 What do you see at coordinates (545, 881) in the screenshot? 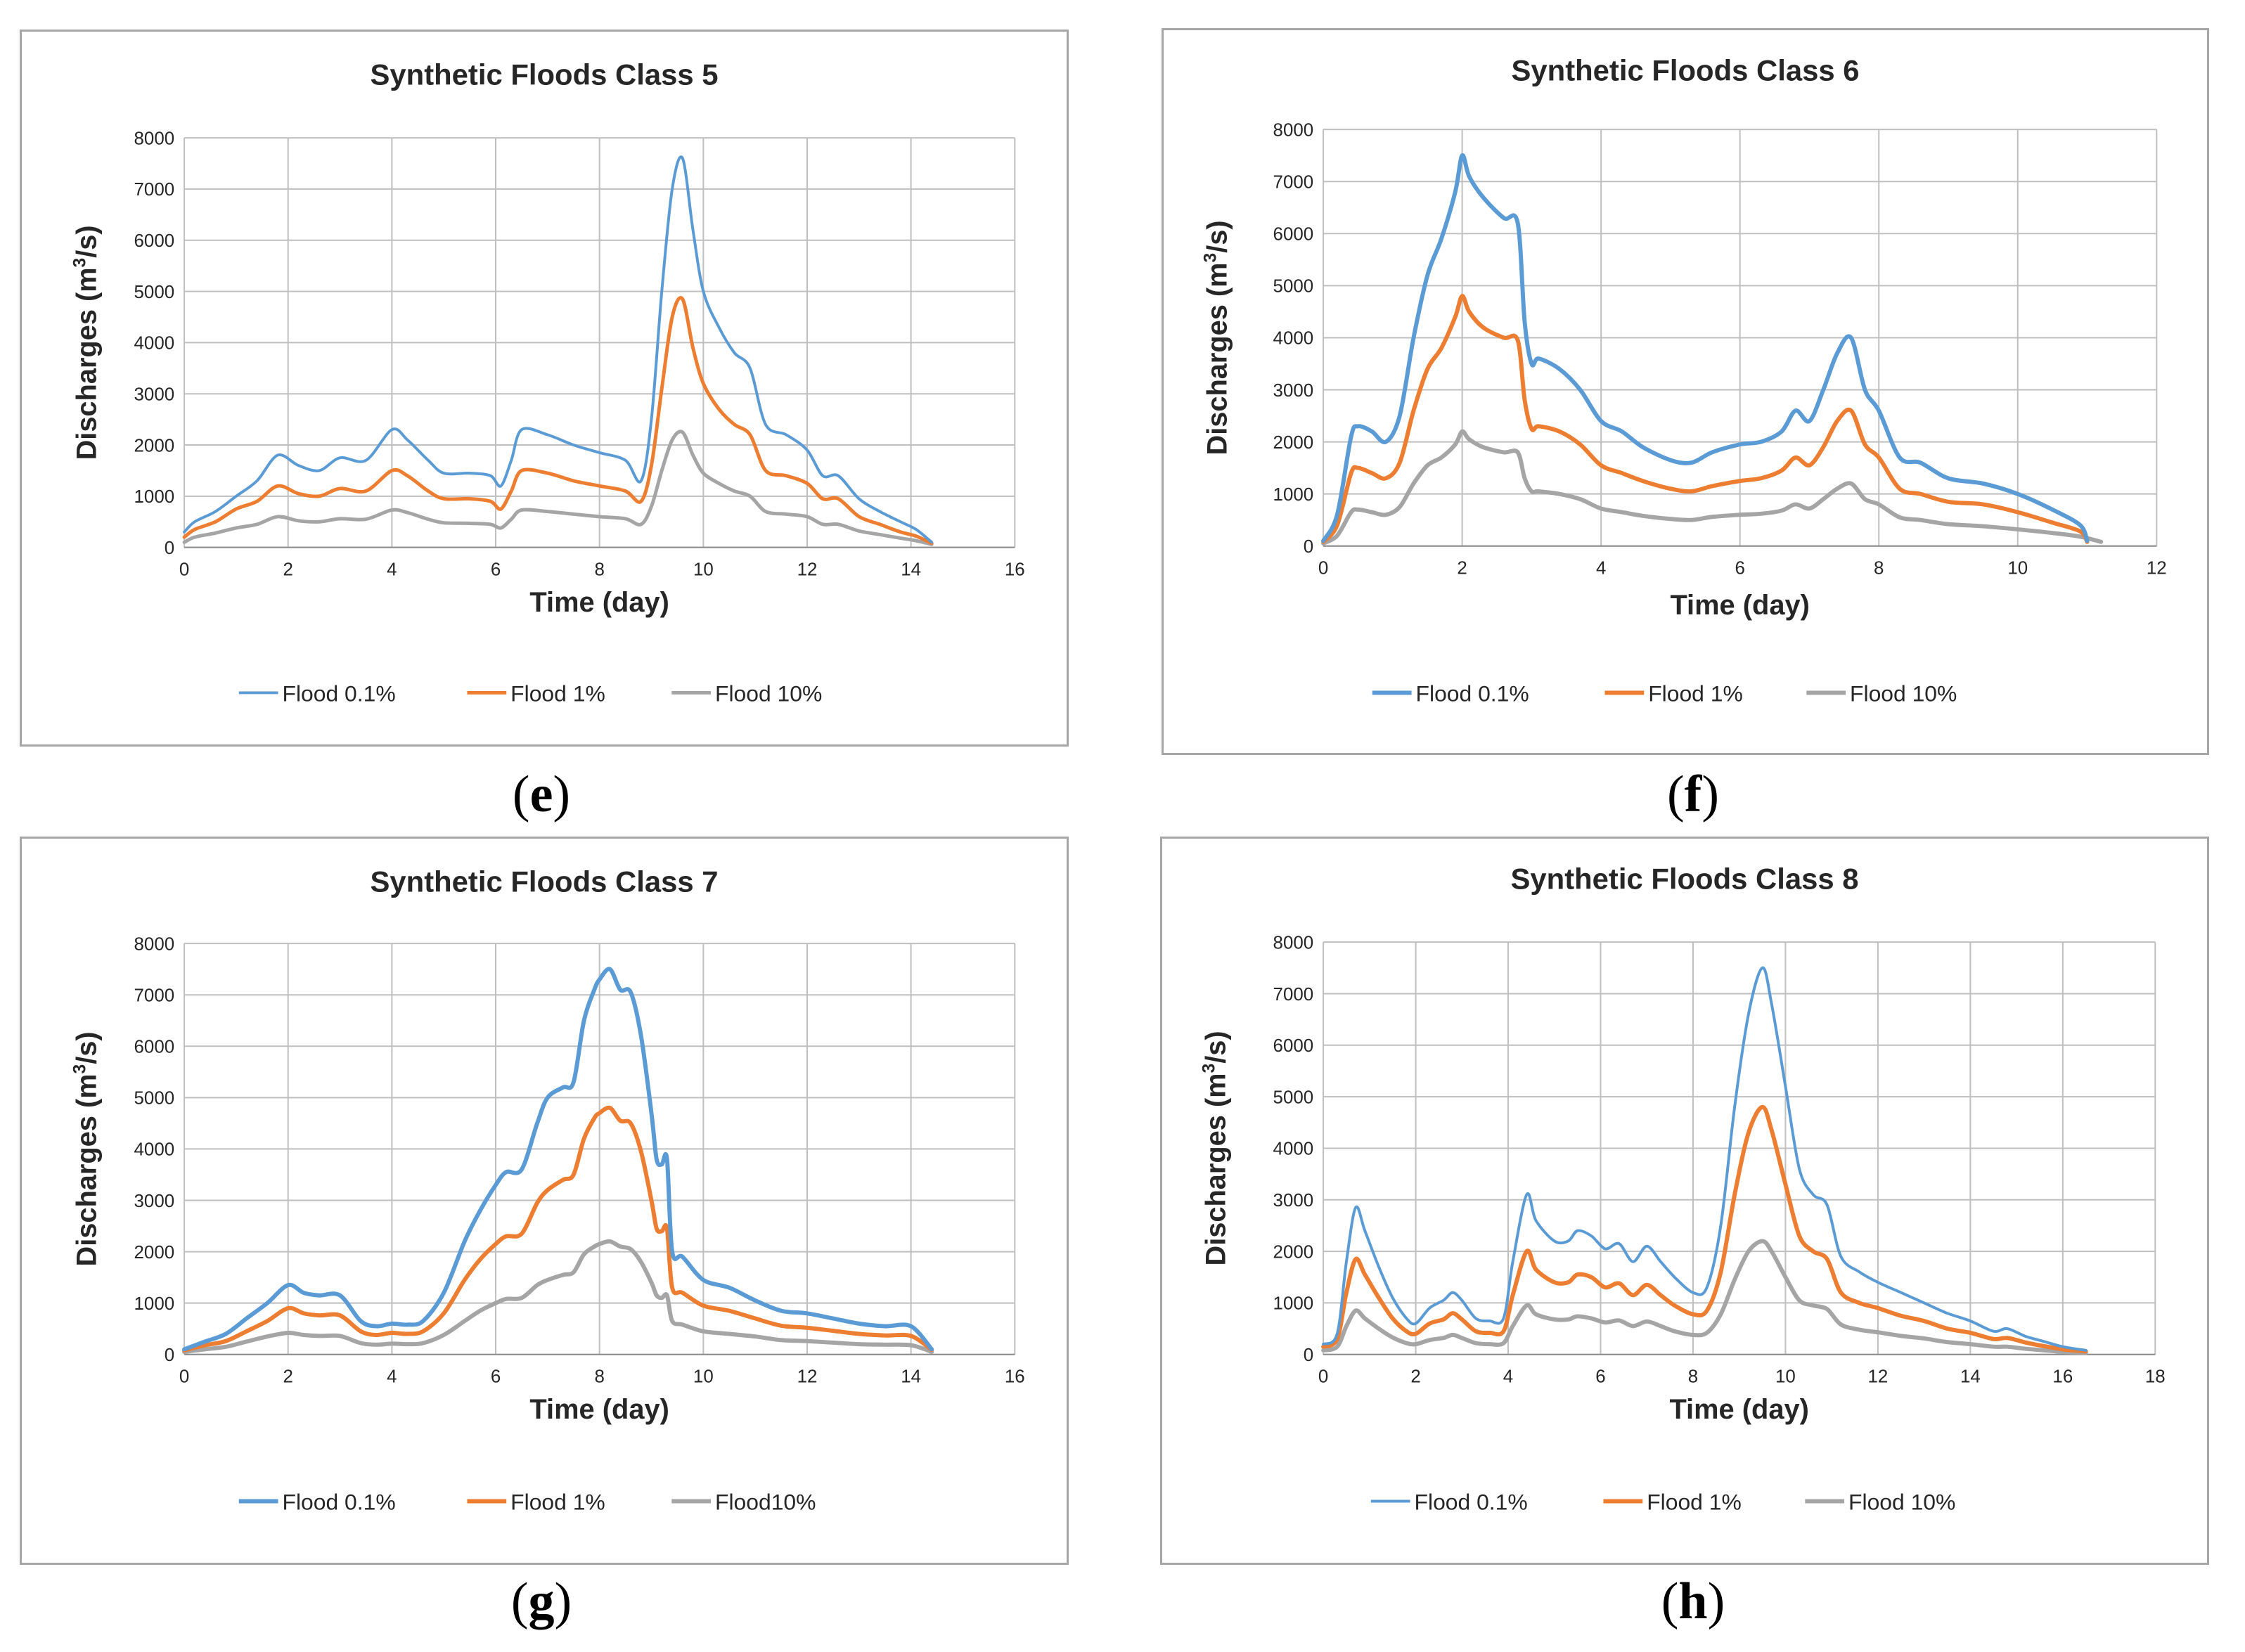
I see `chart-title: Synthetic Floods Class 7` at bounding box center [545, 881].